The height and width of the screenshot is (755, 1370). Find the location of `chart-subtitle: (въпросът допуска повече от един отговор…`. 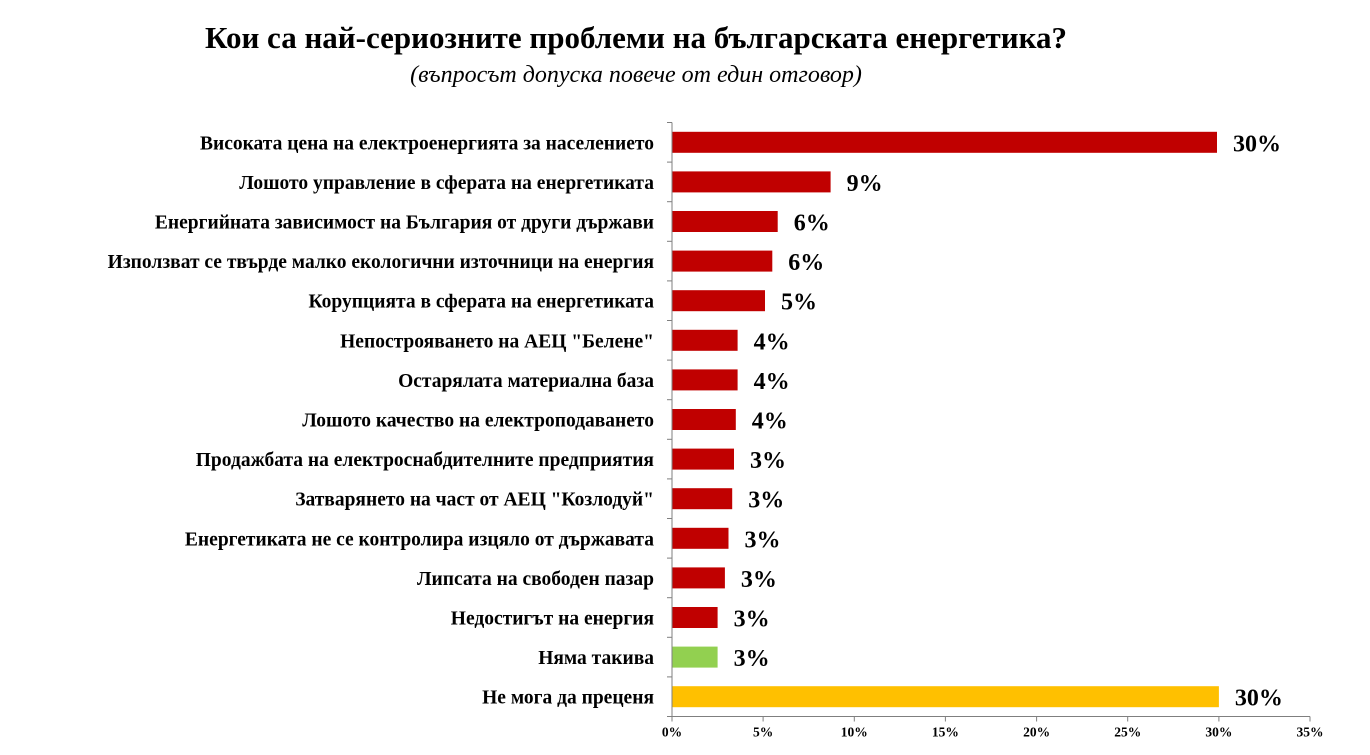

chart-subtitle: (въпросът допуска повече от един отговор… is located at coordinates (636, 75).